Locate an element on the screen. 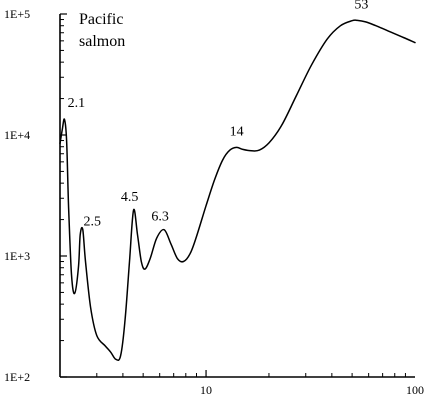 The image size is (431, 419). y-tick-label: 1E+2 is located at coordinates (17, 377).